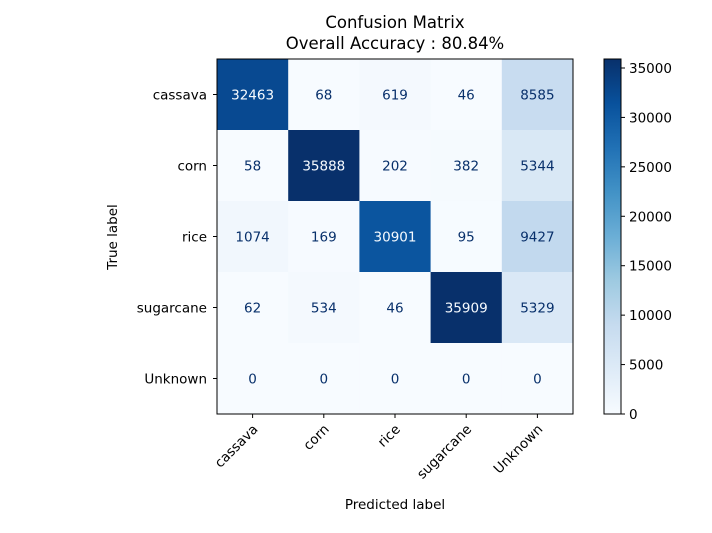 The image size is (712, 533). I want to click on cell-value-label: 202, so click(395, 167).